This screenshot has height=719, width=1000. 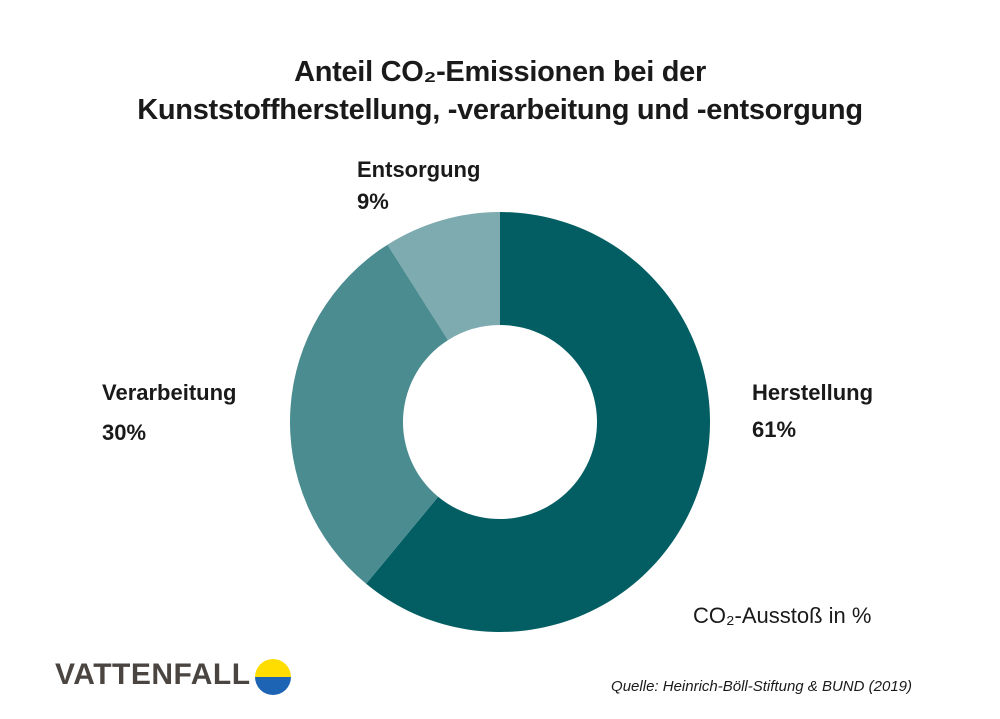 I want to click on slice-value-label: 61%, so click(x=774, y=429).